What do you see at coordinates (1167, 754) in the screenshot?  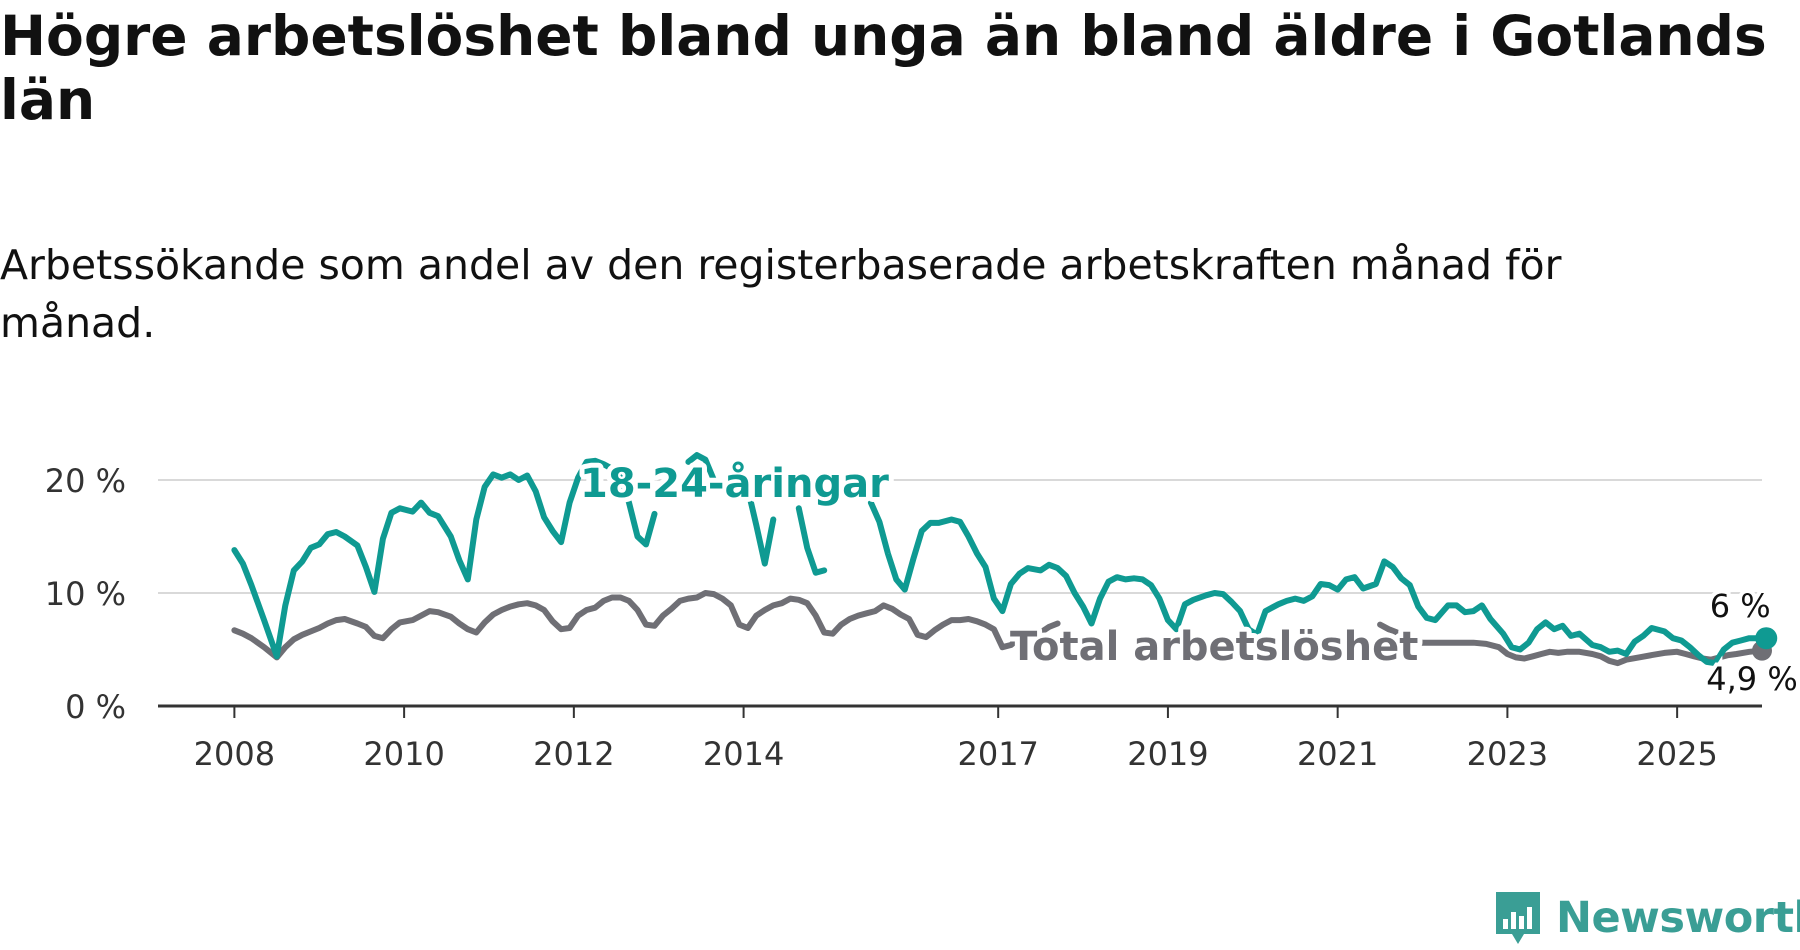 I see `x-tick-label: 2019` at bounding box center [1167, 754].